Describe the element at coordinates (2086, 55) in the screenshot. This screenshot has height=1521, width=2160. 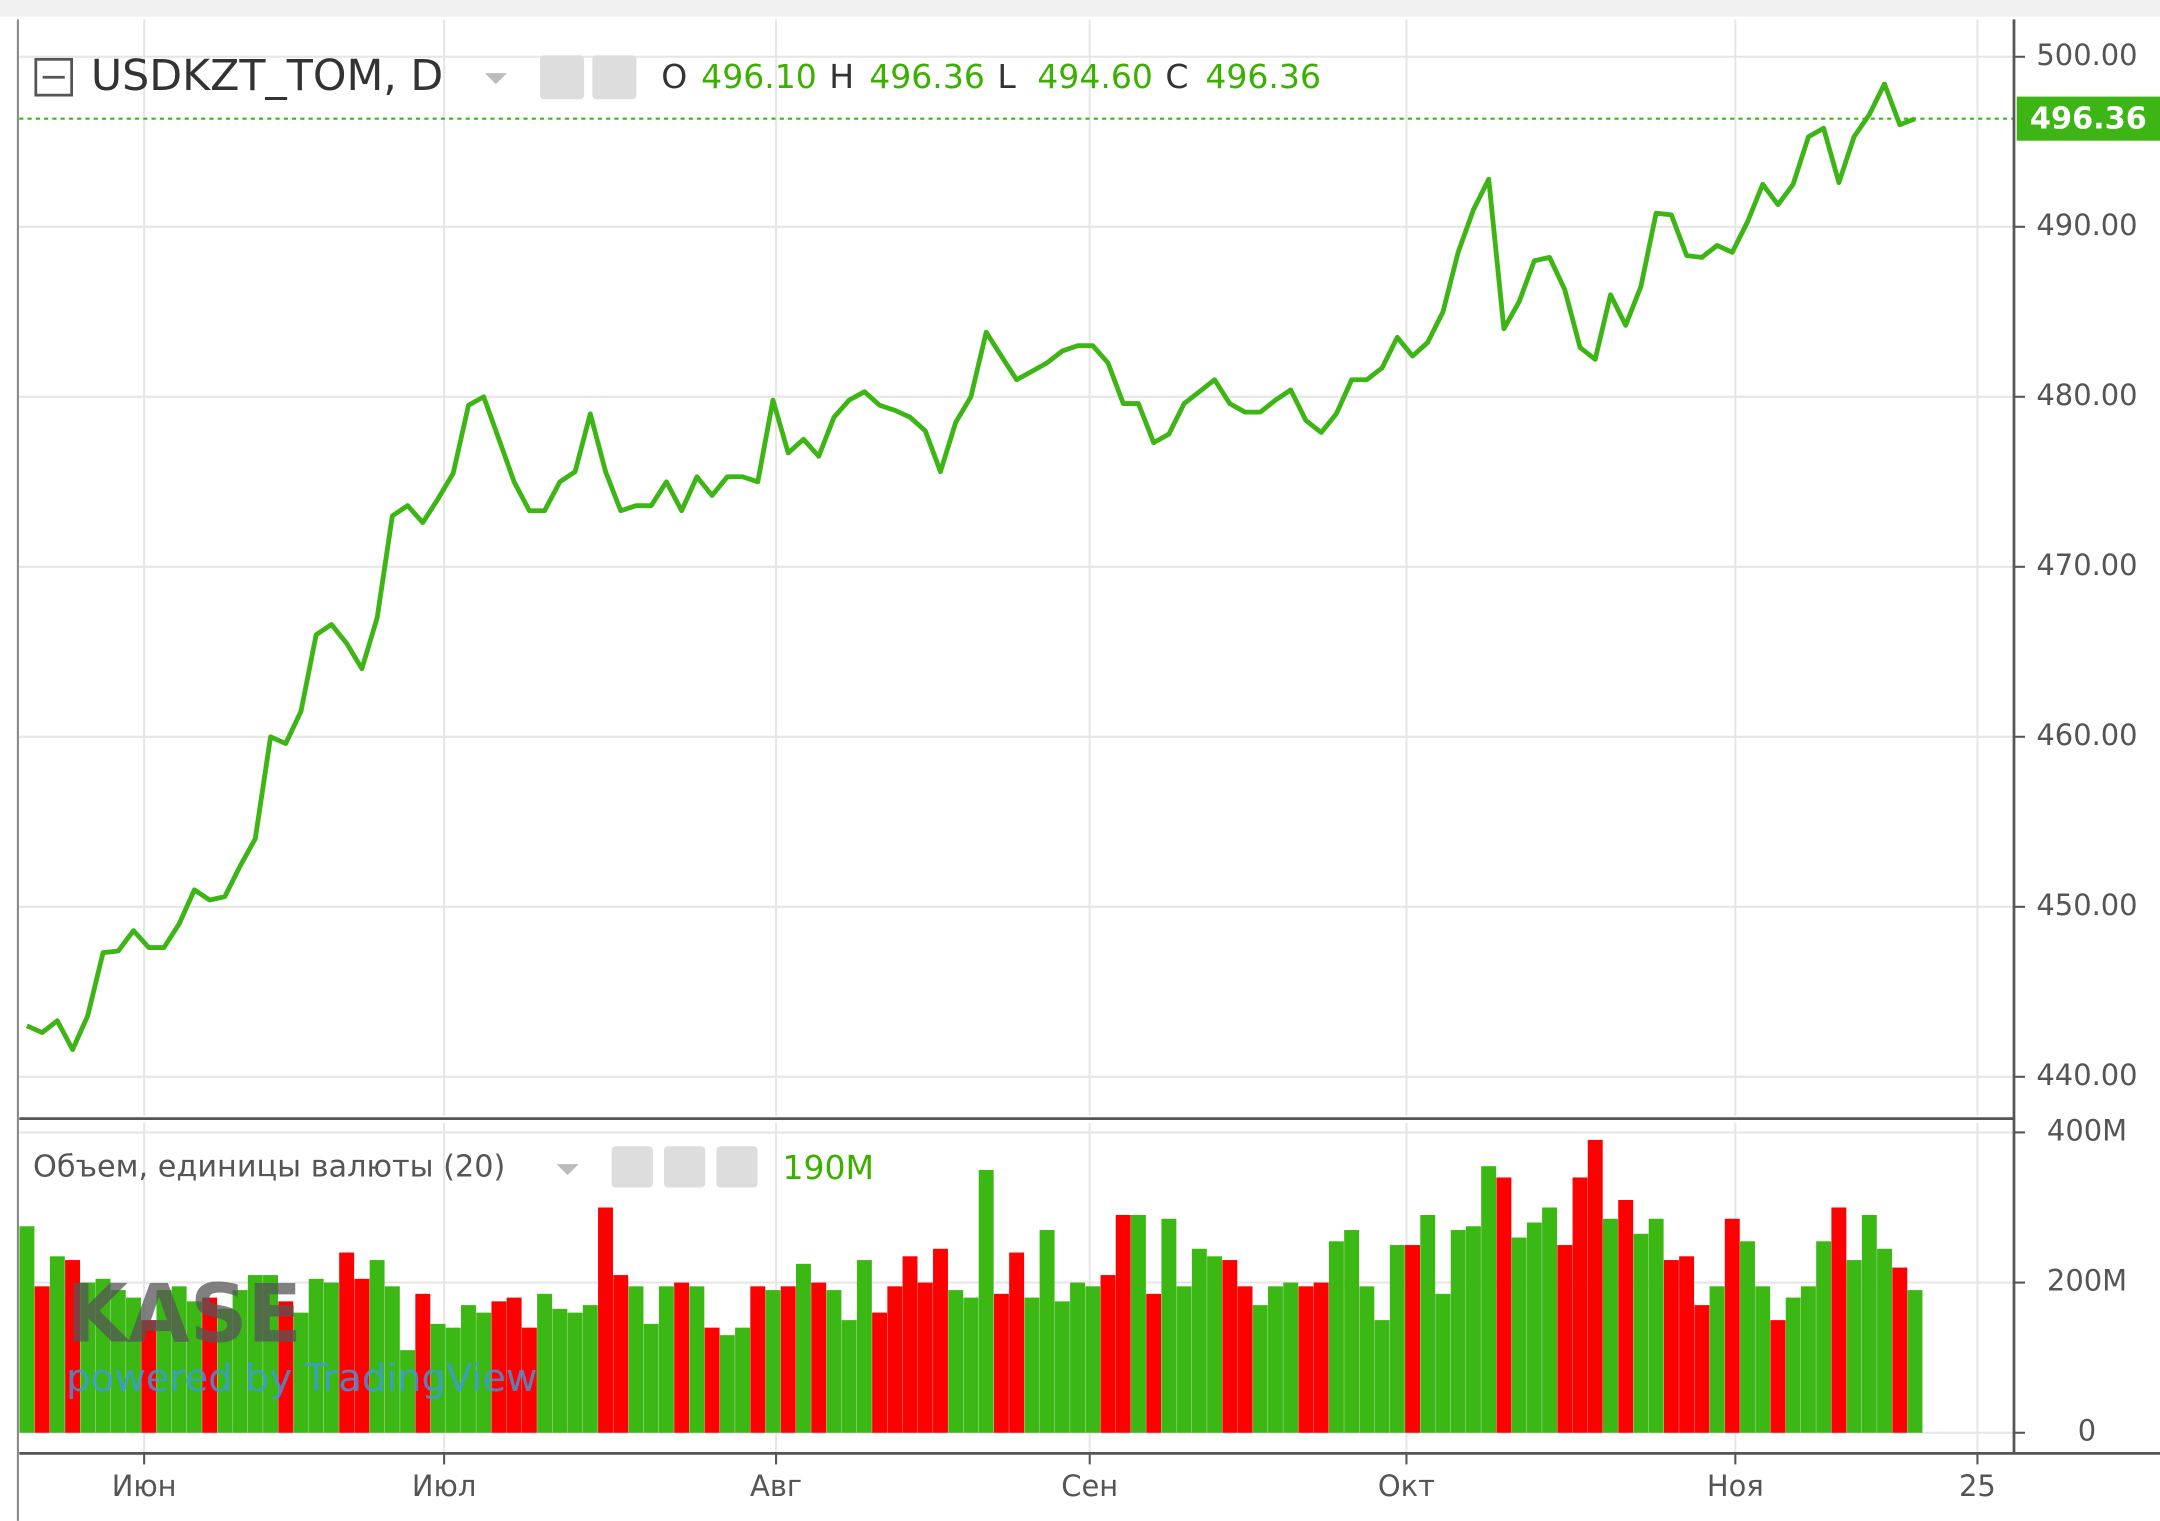
I see `y-tick-label: 500.00` at that location.